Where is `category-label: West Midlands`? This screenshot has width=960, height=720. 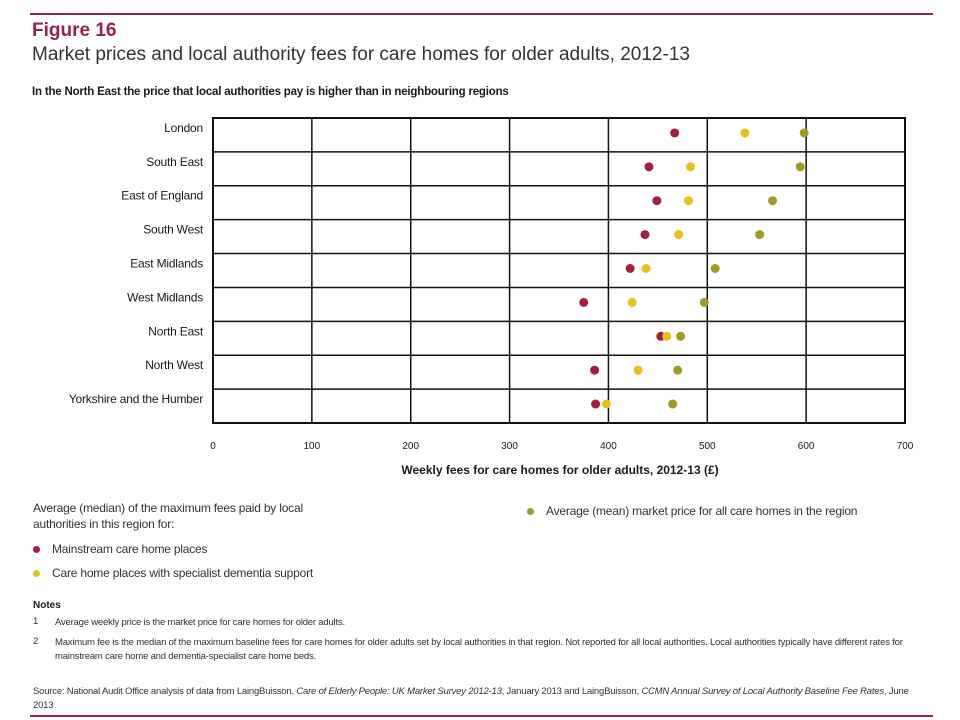
category-label: West Midlands is located at coordinates (165, 297).